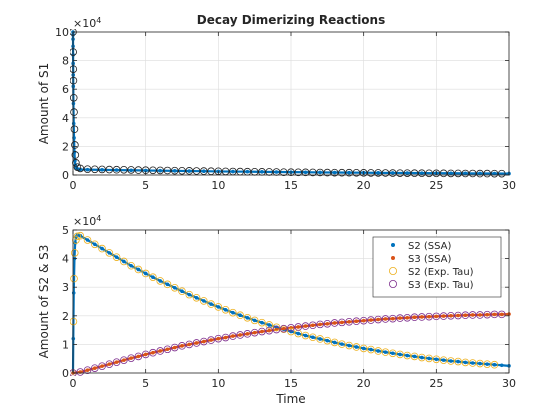  Describe the element at coordinates (65, 61) in the screenshot. I see `y-tick-label: 8` at that location.